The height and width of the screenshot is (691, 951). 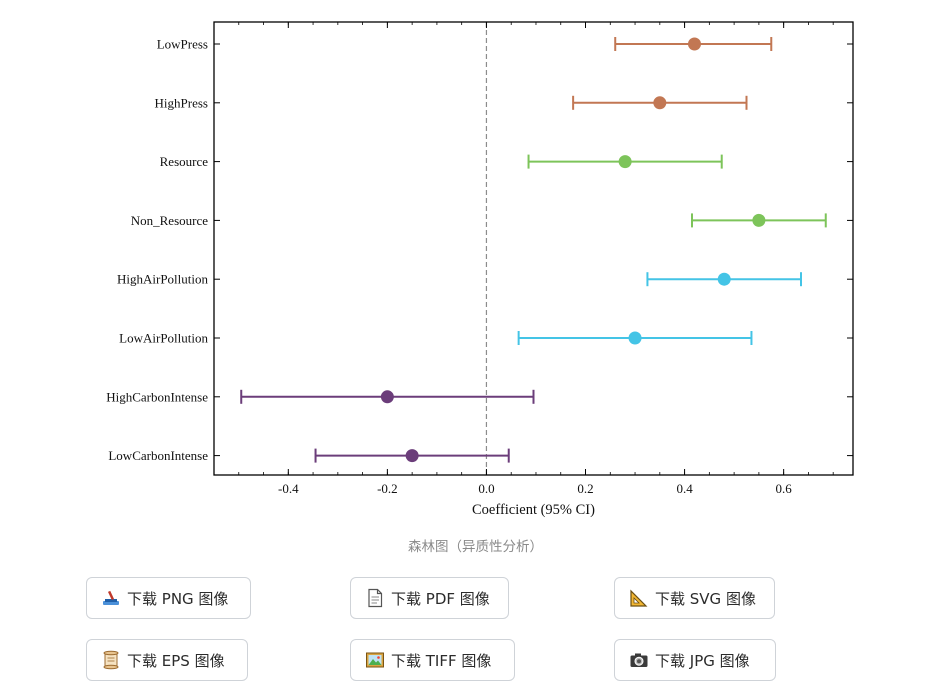 I want to click on download-svg-label: 下载 SVG 图像, so click(x=705, y=598).